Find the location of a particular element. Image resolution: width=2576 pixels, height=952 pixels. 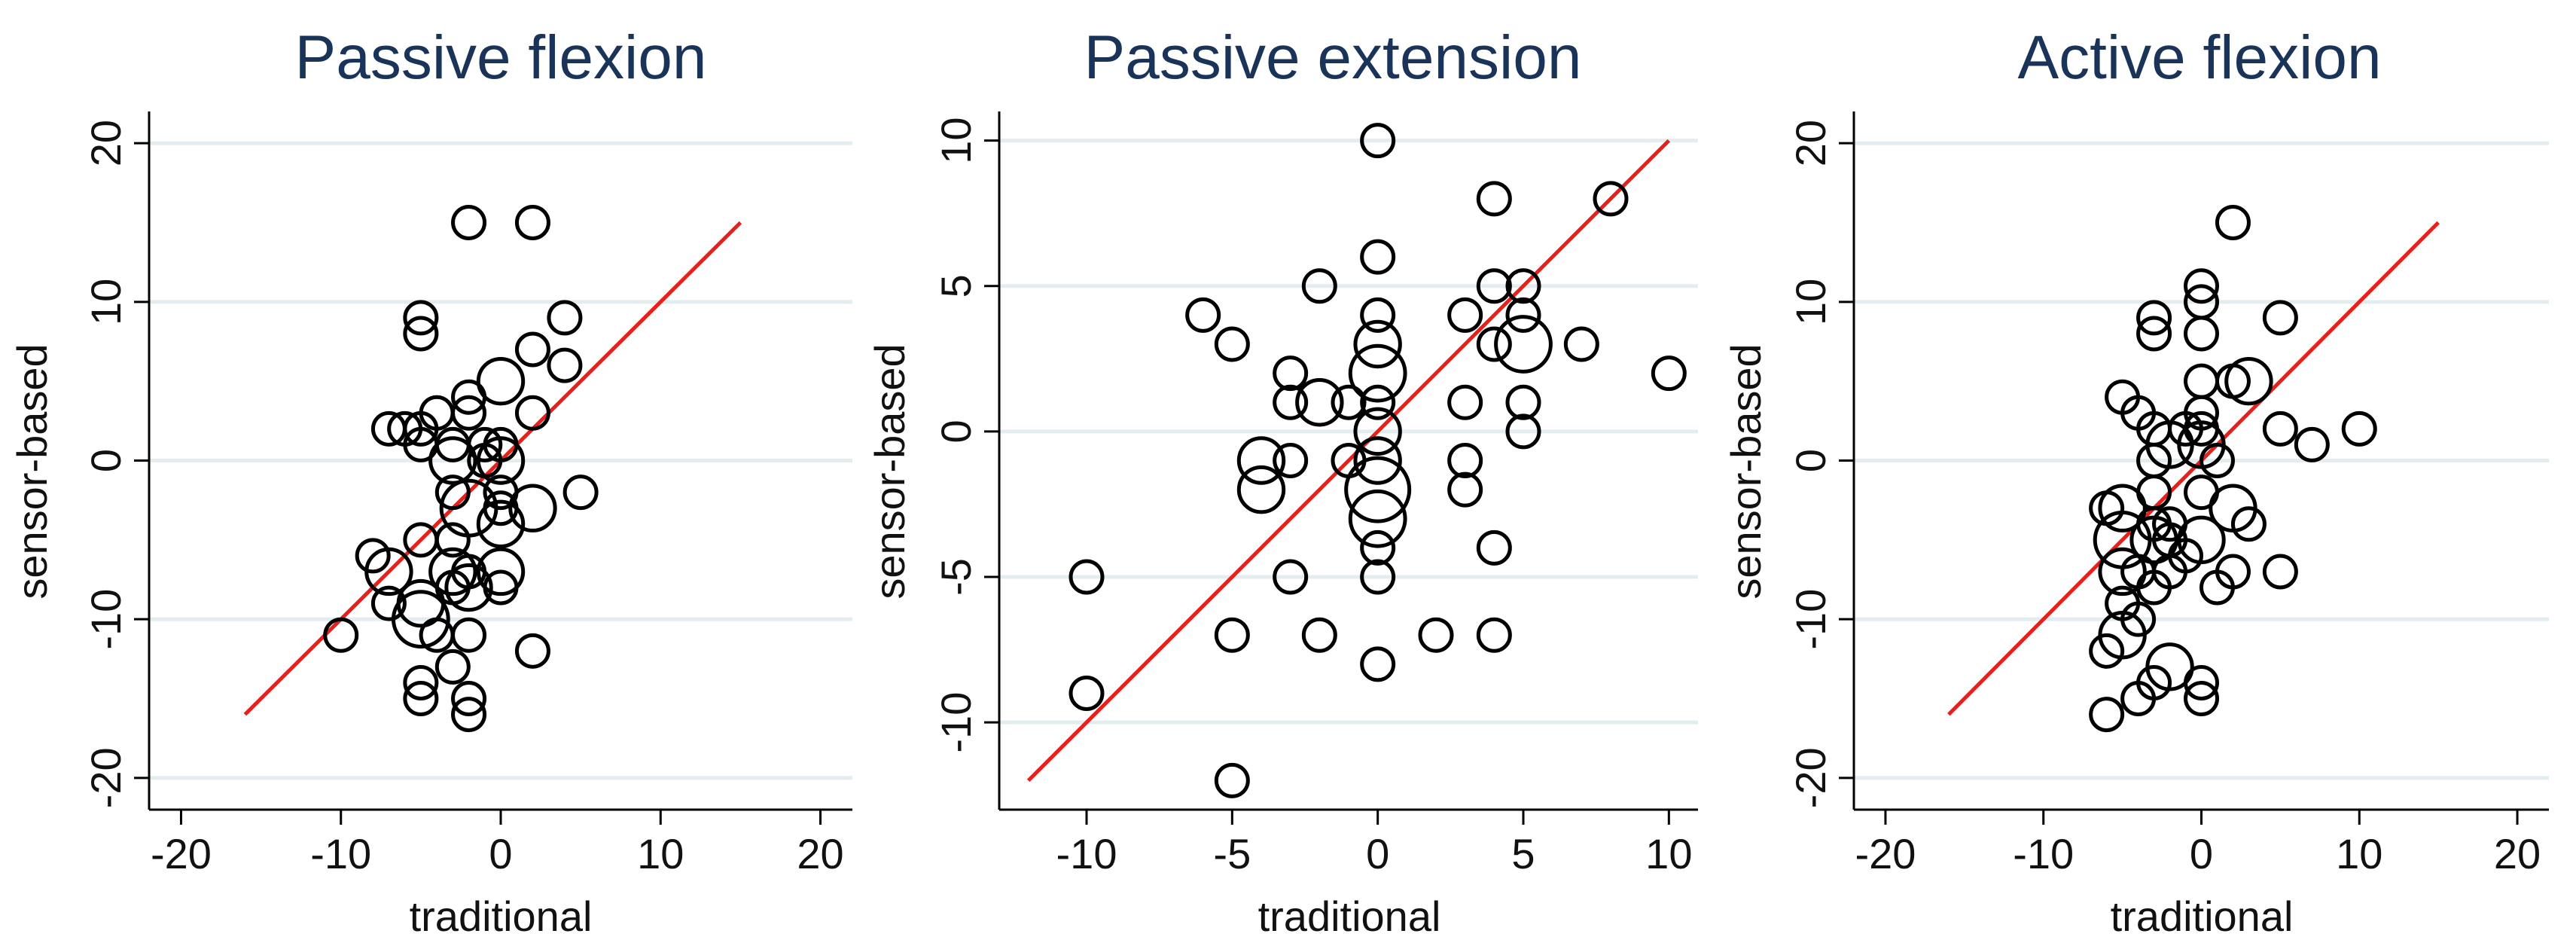

y-tick-label: -20 is located at coordinates (1810, 777).